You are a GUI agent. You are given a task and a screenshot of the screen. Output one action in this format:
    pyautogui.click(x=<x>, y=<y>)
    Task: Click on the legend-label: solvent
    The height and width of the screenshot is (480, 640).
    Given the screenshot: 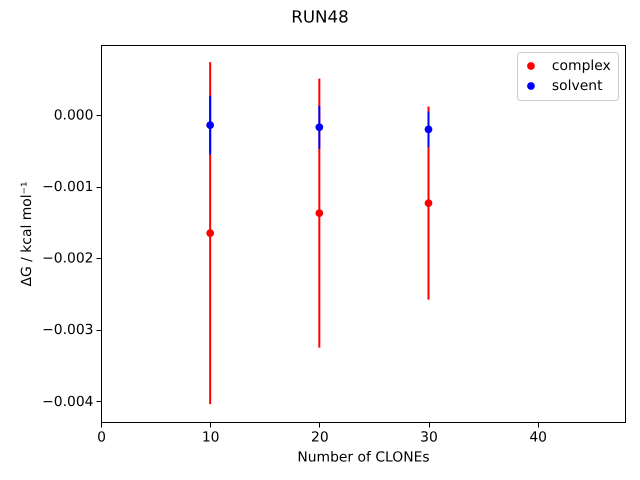 What is the action you would take?
    pyautogui.click(x=578, y=86)
    